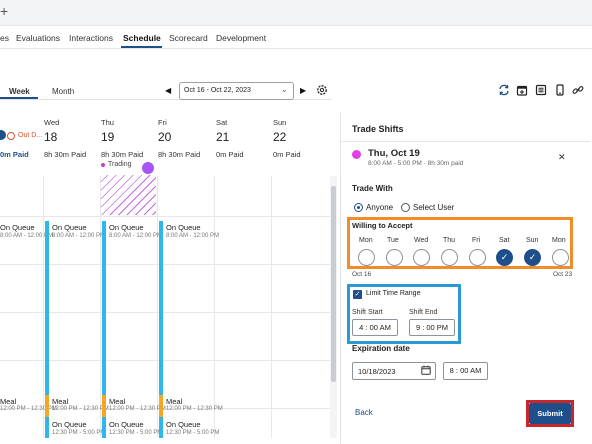 The height and width of the screenshot is (444, 592). I want to click on limit-time-checkbox: ✓, so click(357, 294).